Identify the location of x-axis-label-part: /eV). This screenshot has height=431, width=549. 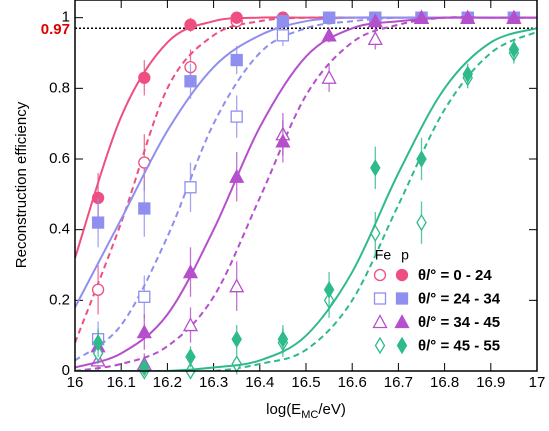
(332, 409).